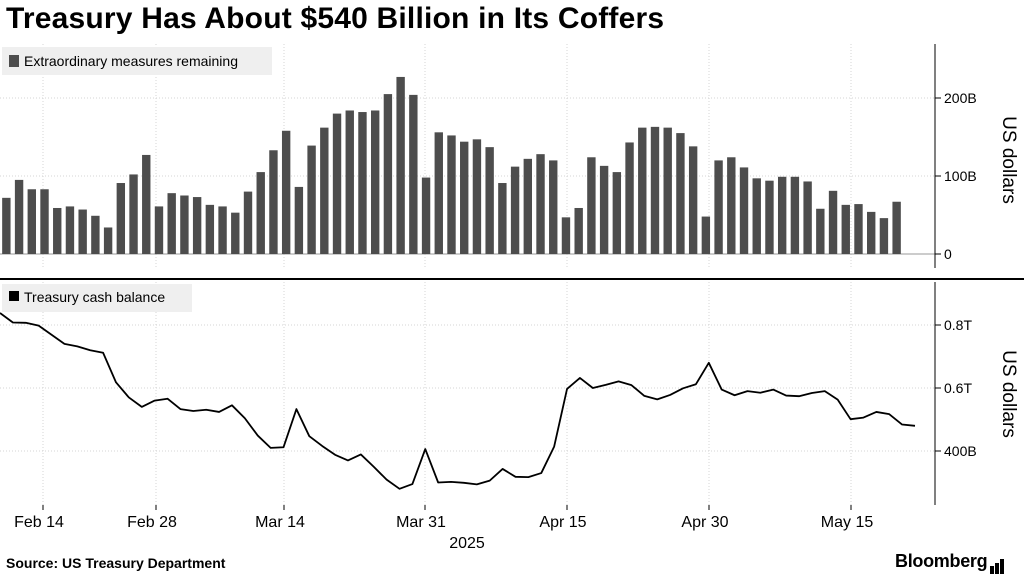 The width and height of the screenshot is (1024, 576). Describe the element at coordinates (562, 522) in the screenshot. I see `x-tick-label: Apr 15` at that location.